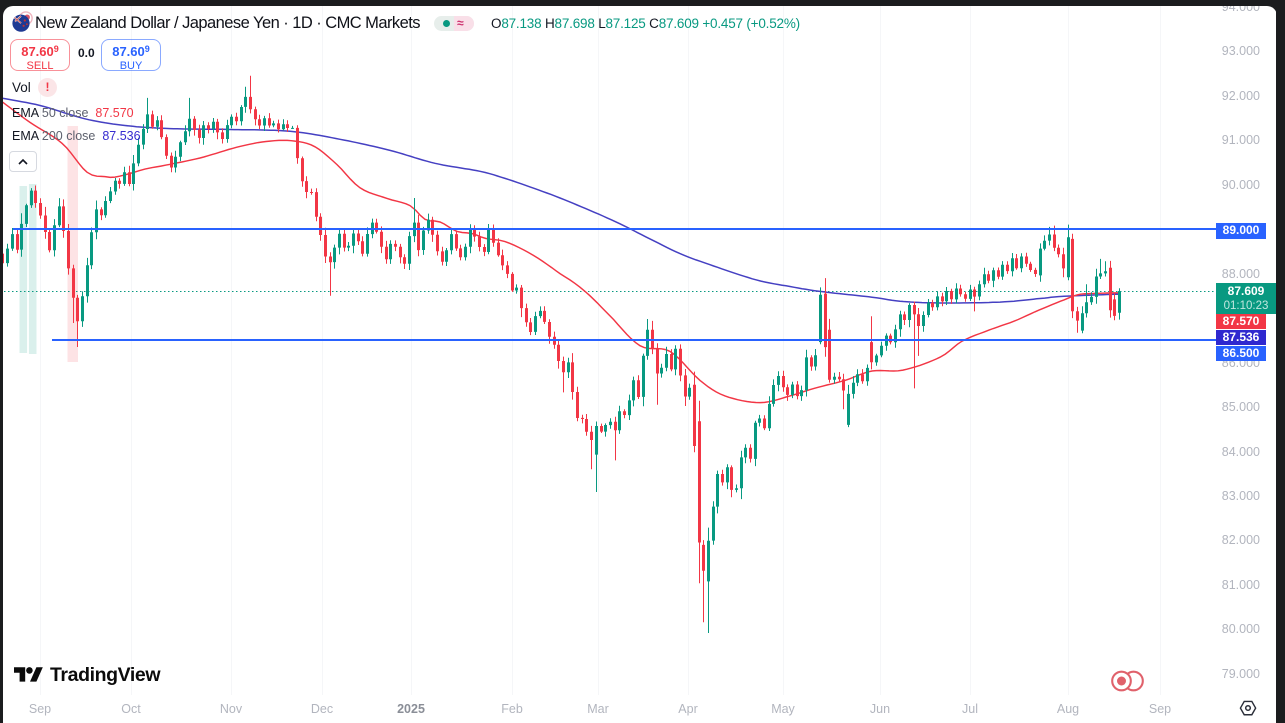 The width and height of the screenshot is (1285, 723). What do you see at coordinates (105, 675) in the screenshot?
I see `svg-text: TradingView` at bounding box center [105, 675].